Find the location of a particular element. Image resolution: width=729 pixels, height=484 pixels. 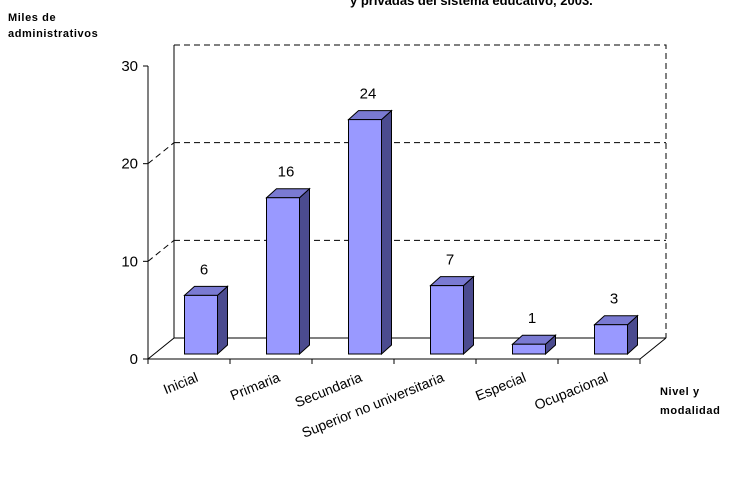

category-label-0: Inicial is located at coordinates (180, 383).